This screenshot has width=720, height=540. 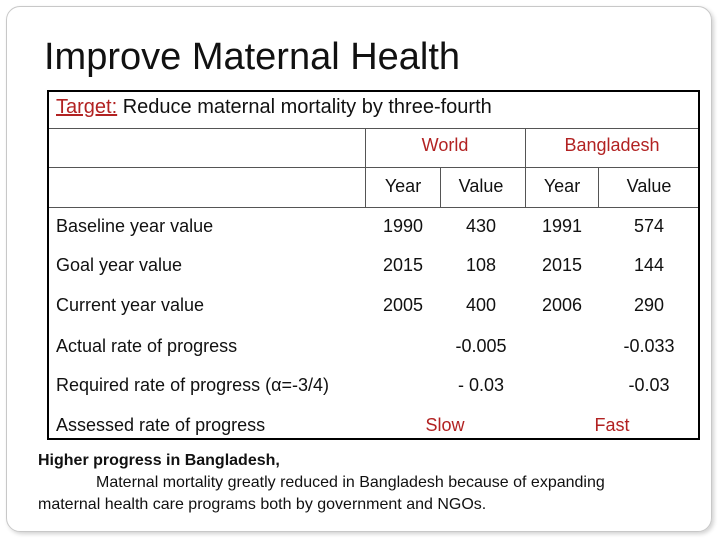 I want to click on header-world: World, so click(x=445, y=145).